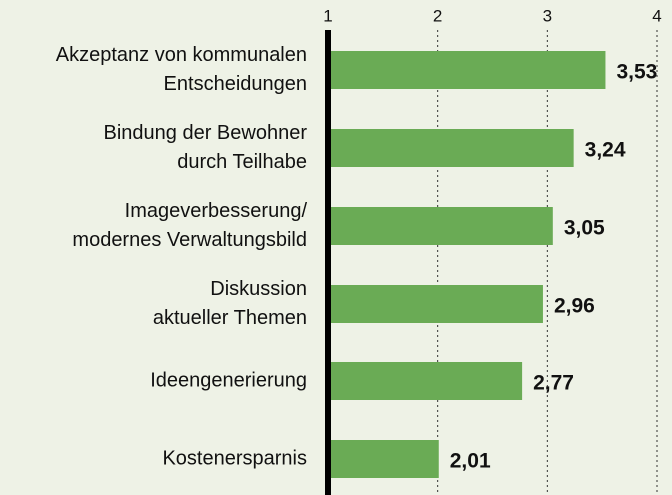 This screenshot has width=672, height=495. Describe the element at coordinates (327, 15) in the screenshot. I see `x-tick-label: 1` at that location.